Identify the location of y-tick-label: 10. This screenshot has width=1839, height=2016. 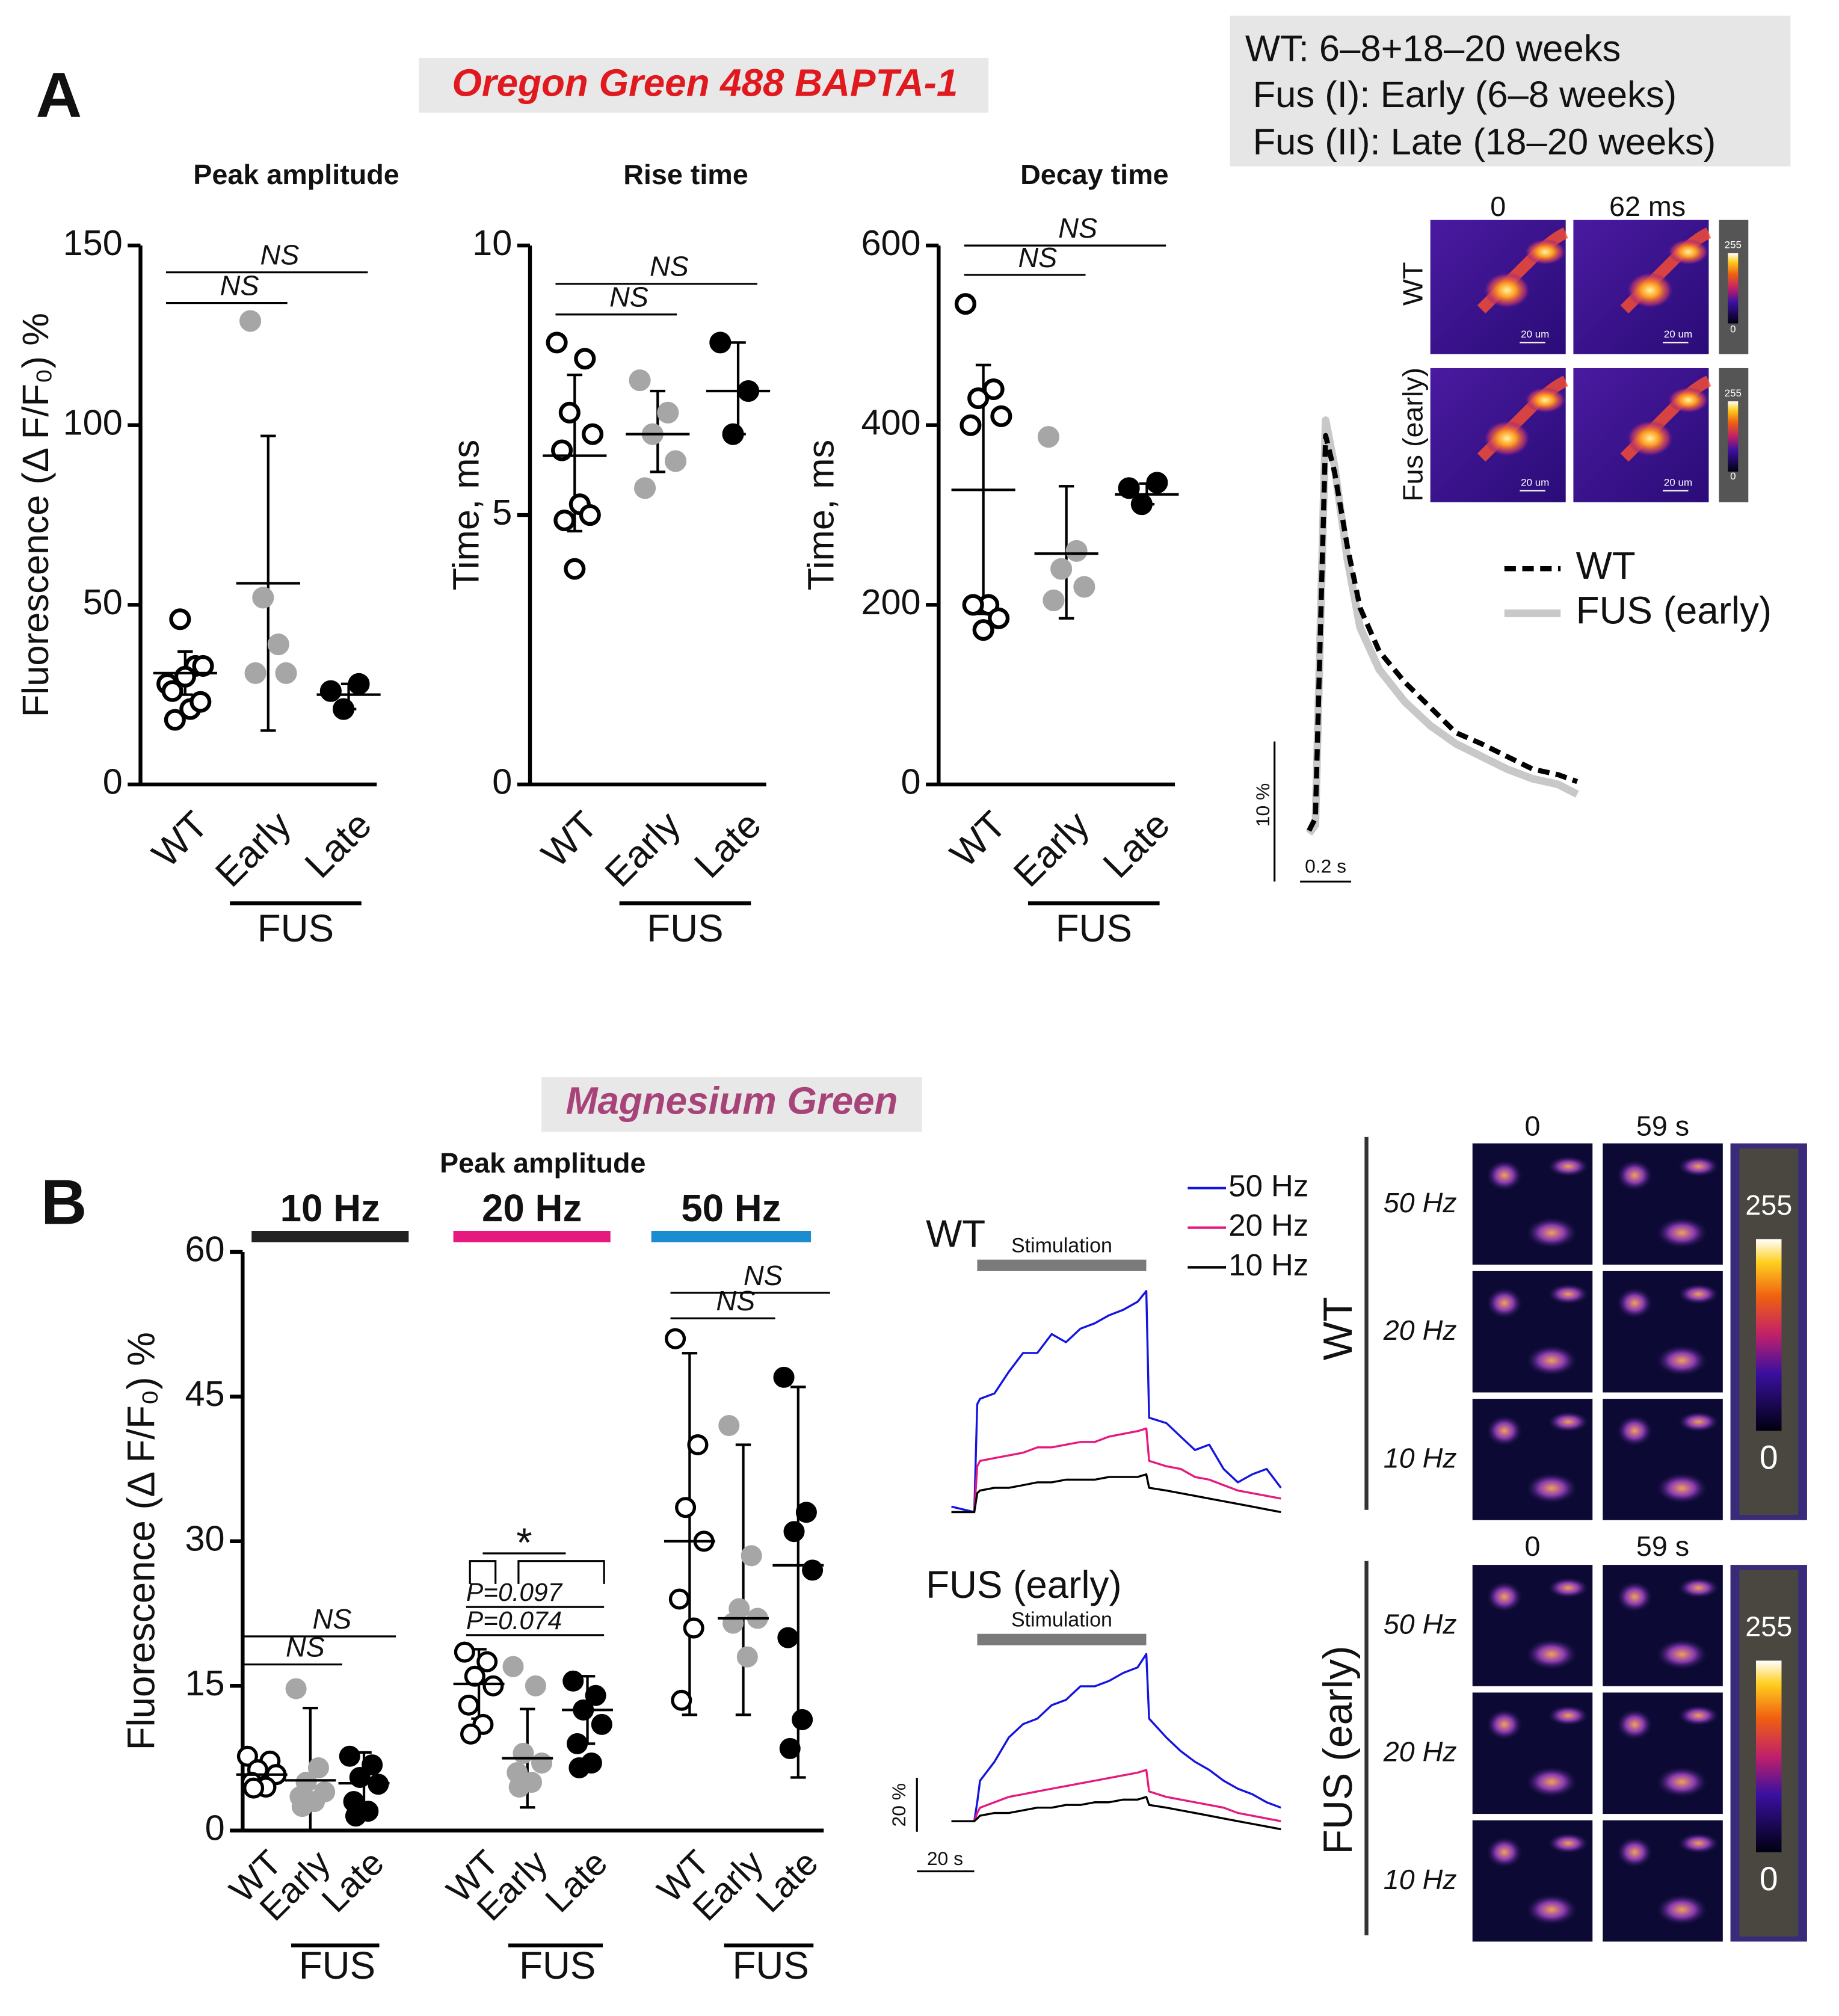
(492, 243).